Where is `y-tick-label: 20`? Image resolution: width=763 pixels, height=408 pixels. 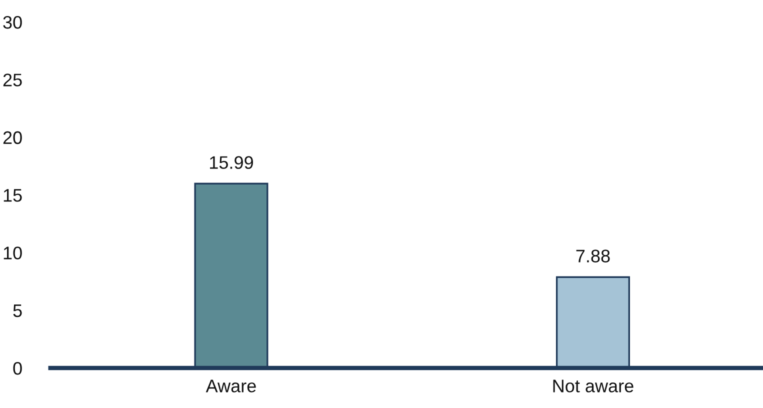 y-tick-label: 20 is located at coordinates (12, 137).